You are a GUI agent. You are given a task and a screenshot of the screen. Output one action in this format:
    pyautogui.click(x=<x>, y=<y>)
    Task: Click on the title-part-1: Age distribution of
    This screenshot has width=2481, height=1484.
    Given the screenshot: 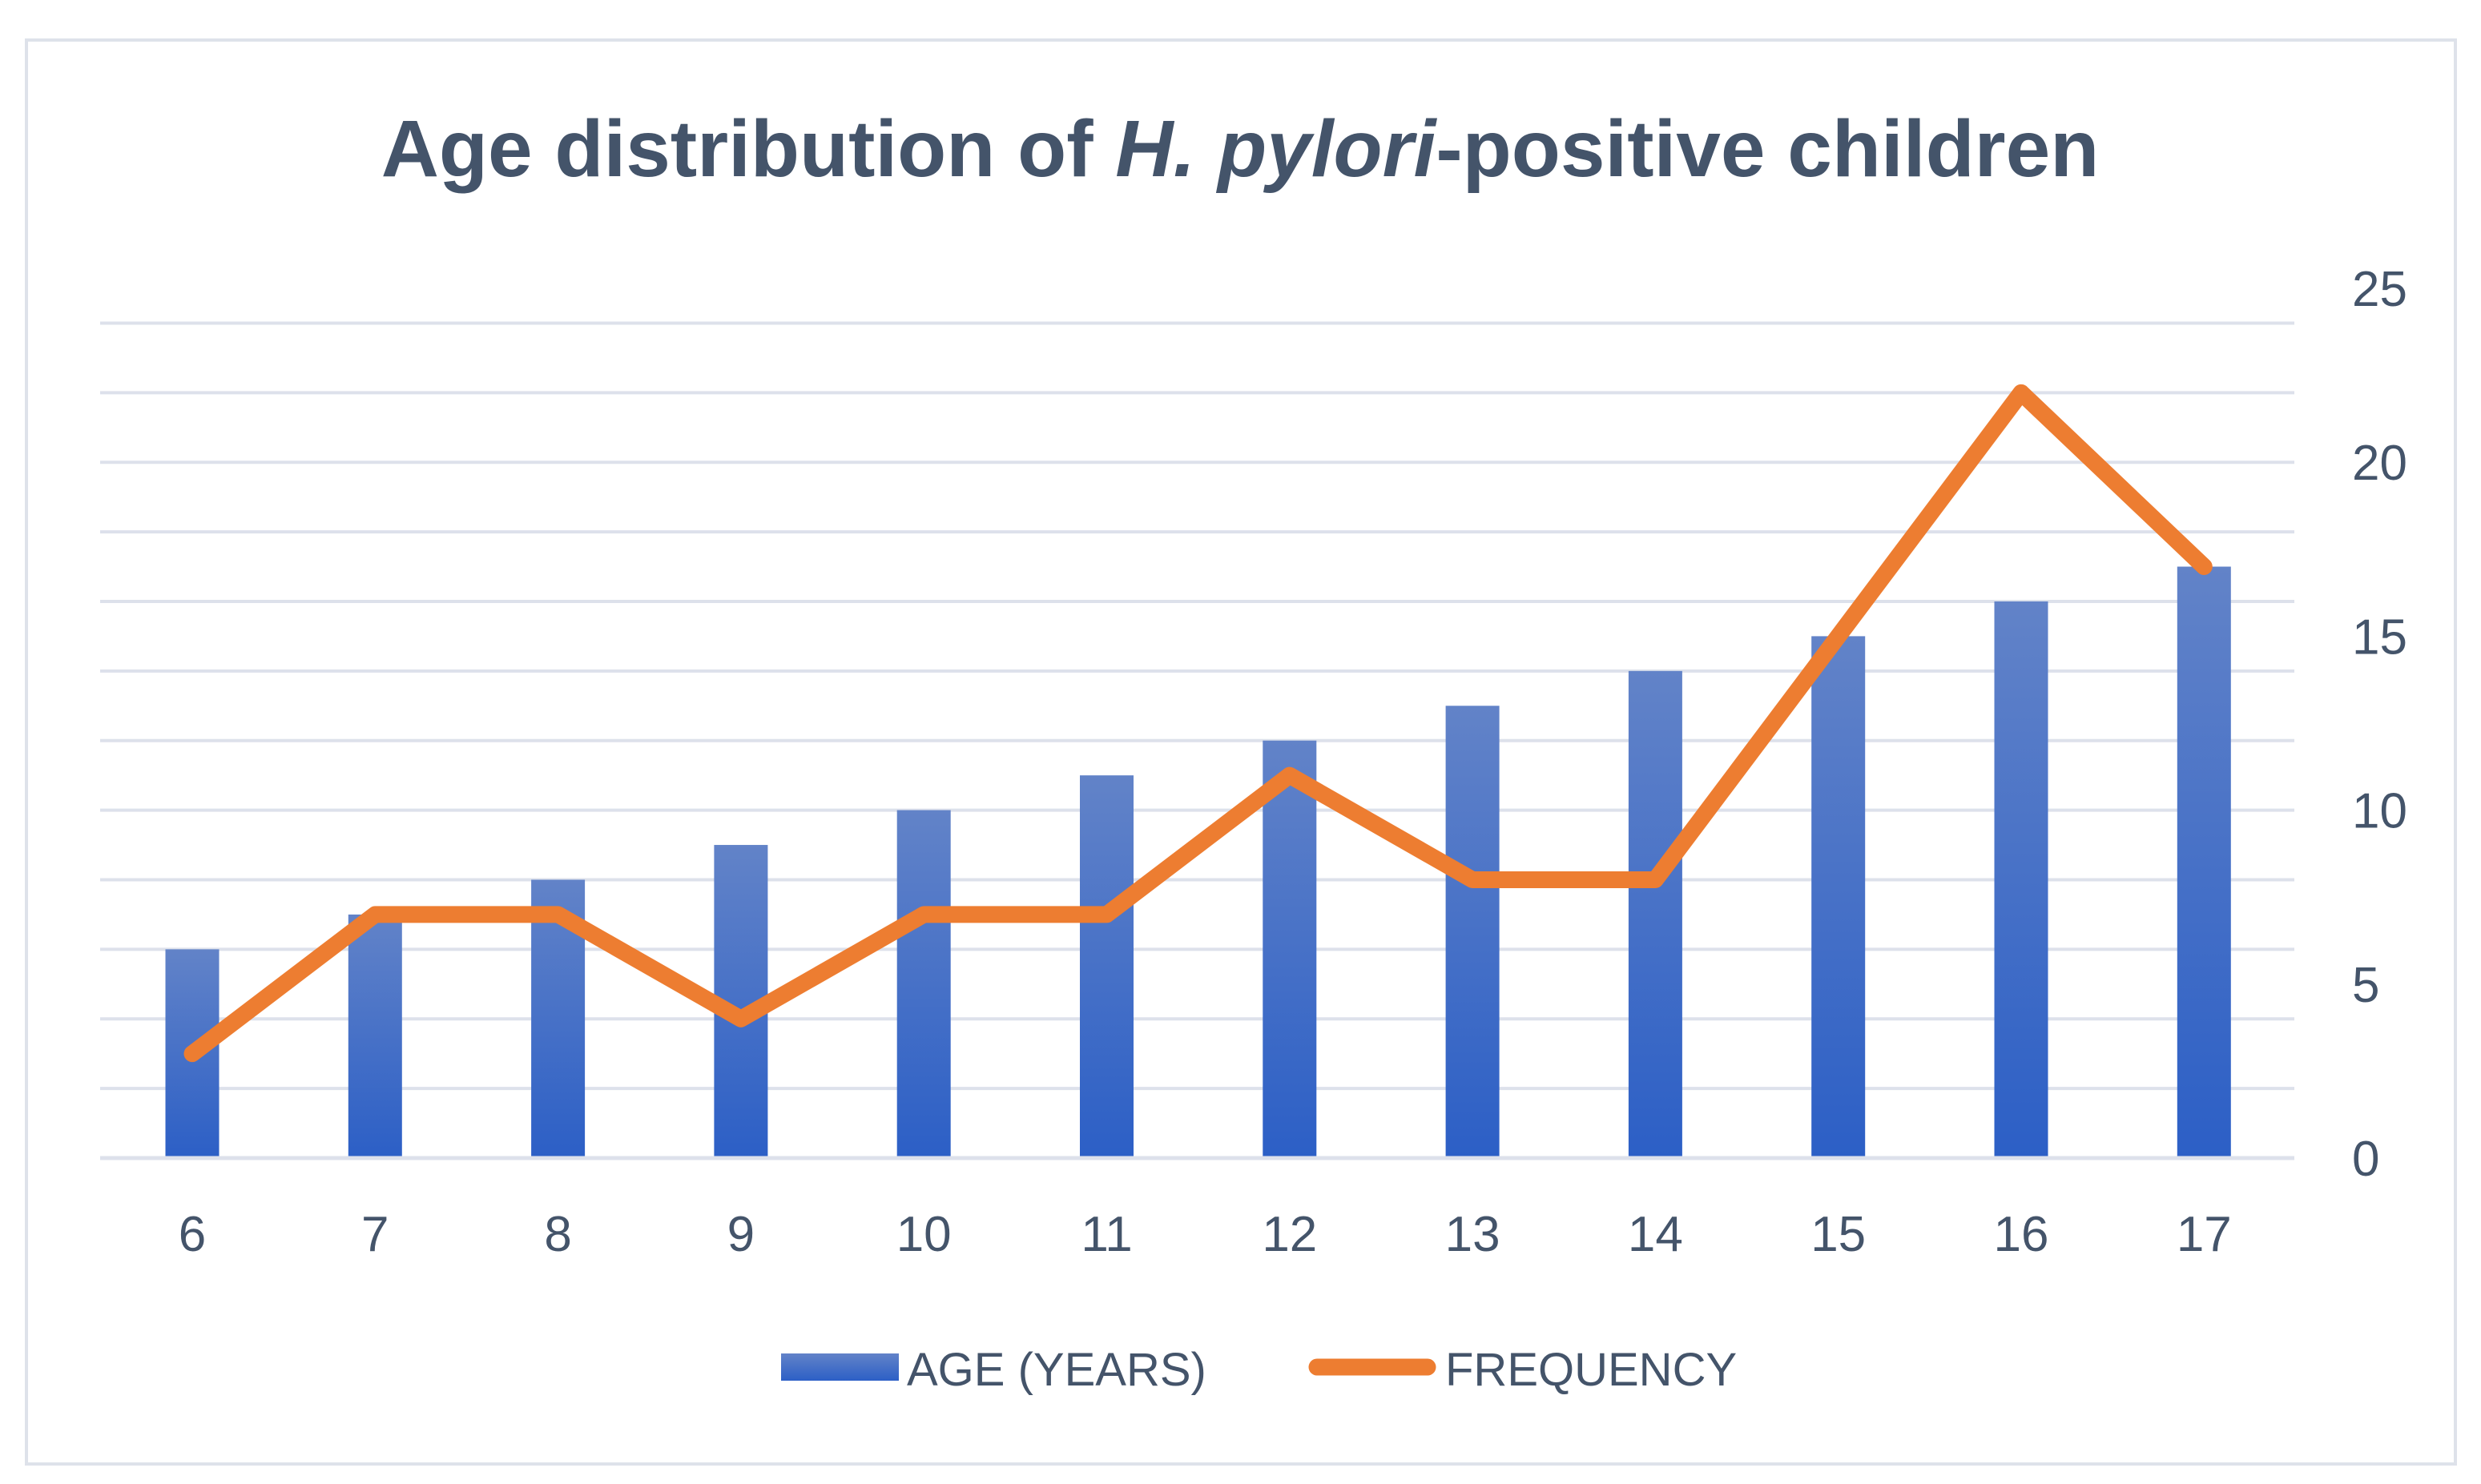 What is the action you would take?
    pyautogui.click(x=748, y=149)
    